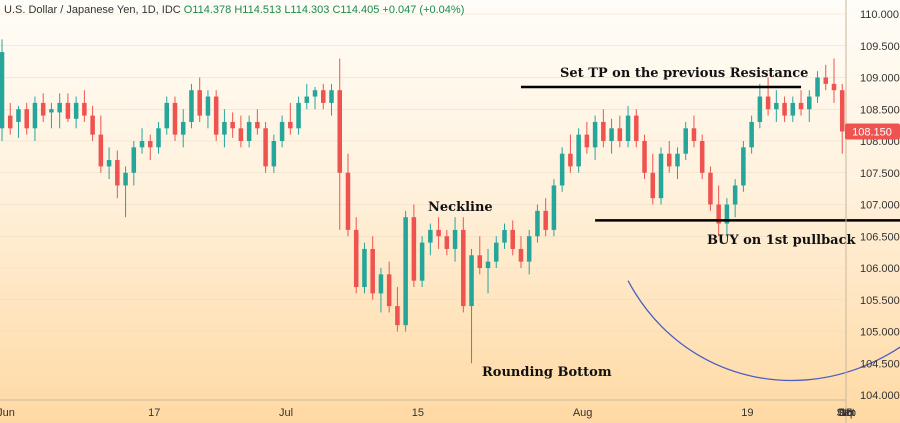 The height and width of the screenshot is (423, 900). Describe the element at coordinates (880, 174) in the screenshot. I see `y-tick-label: 107.500` at that location.